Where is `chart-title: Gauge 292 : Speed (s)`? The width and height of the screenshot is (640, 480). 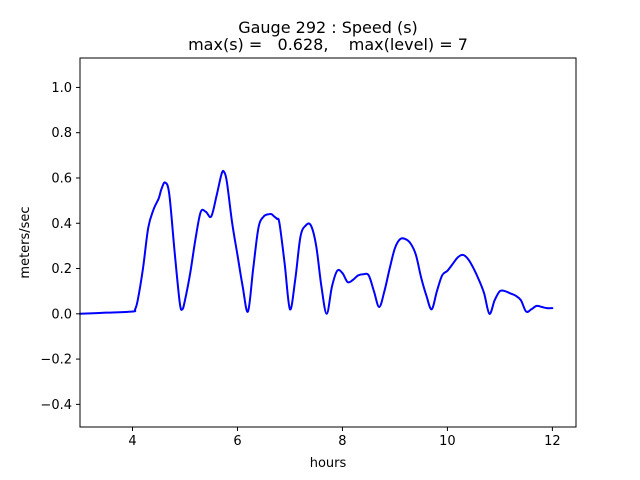 chart-title: Gauge 292 : Speed (s) is located at coordinates (328, 27).